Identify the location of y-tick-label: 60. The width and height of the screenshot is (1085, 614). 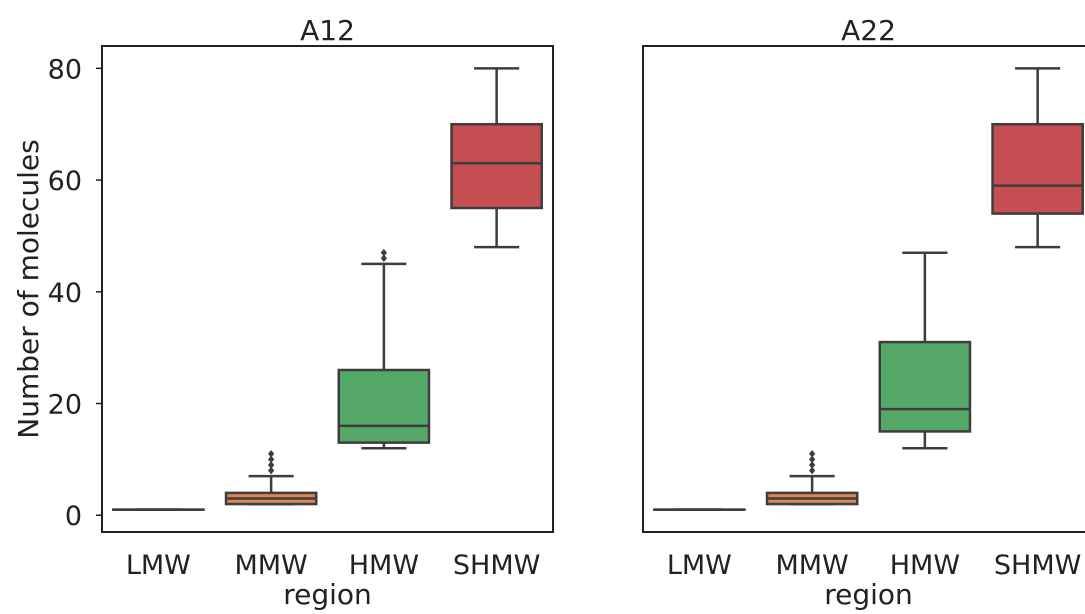
(65, 181).